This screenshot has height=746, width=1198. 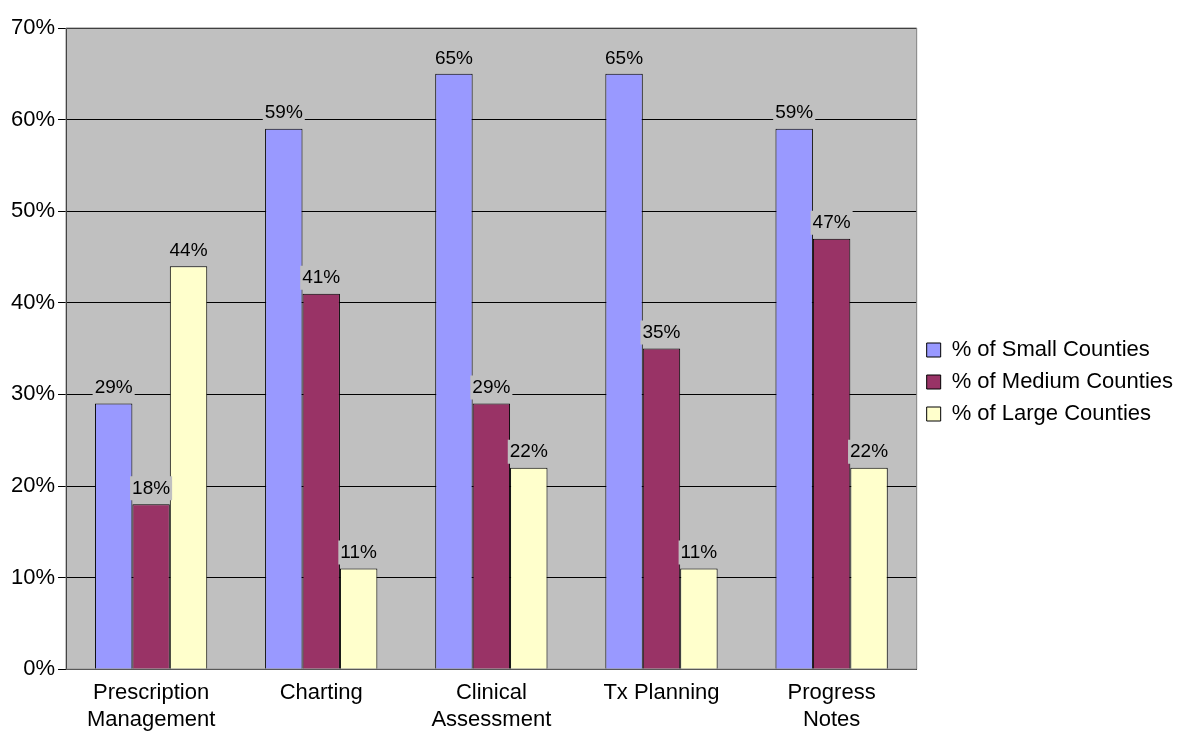 What do you see at coordinates (491, 705) in the screenshot?
I see `x-tick-label: Clinical Assessment` at bounding box center [491, 705].